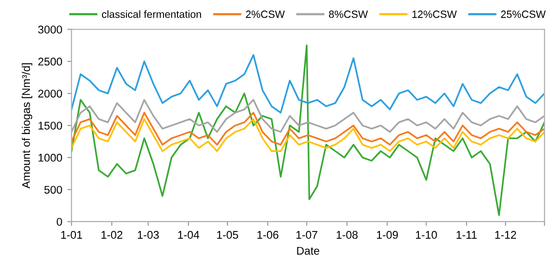  What do you see at coordinates (189, 234) in the screenshot?
I see `x-tick-label: 1-04` at bounding box center [189, 234].